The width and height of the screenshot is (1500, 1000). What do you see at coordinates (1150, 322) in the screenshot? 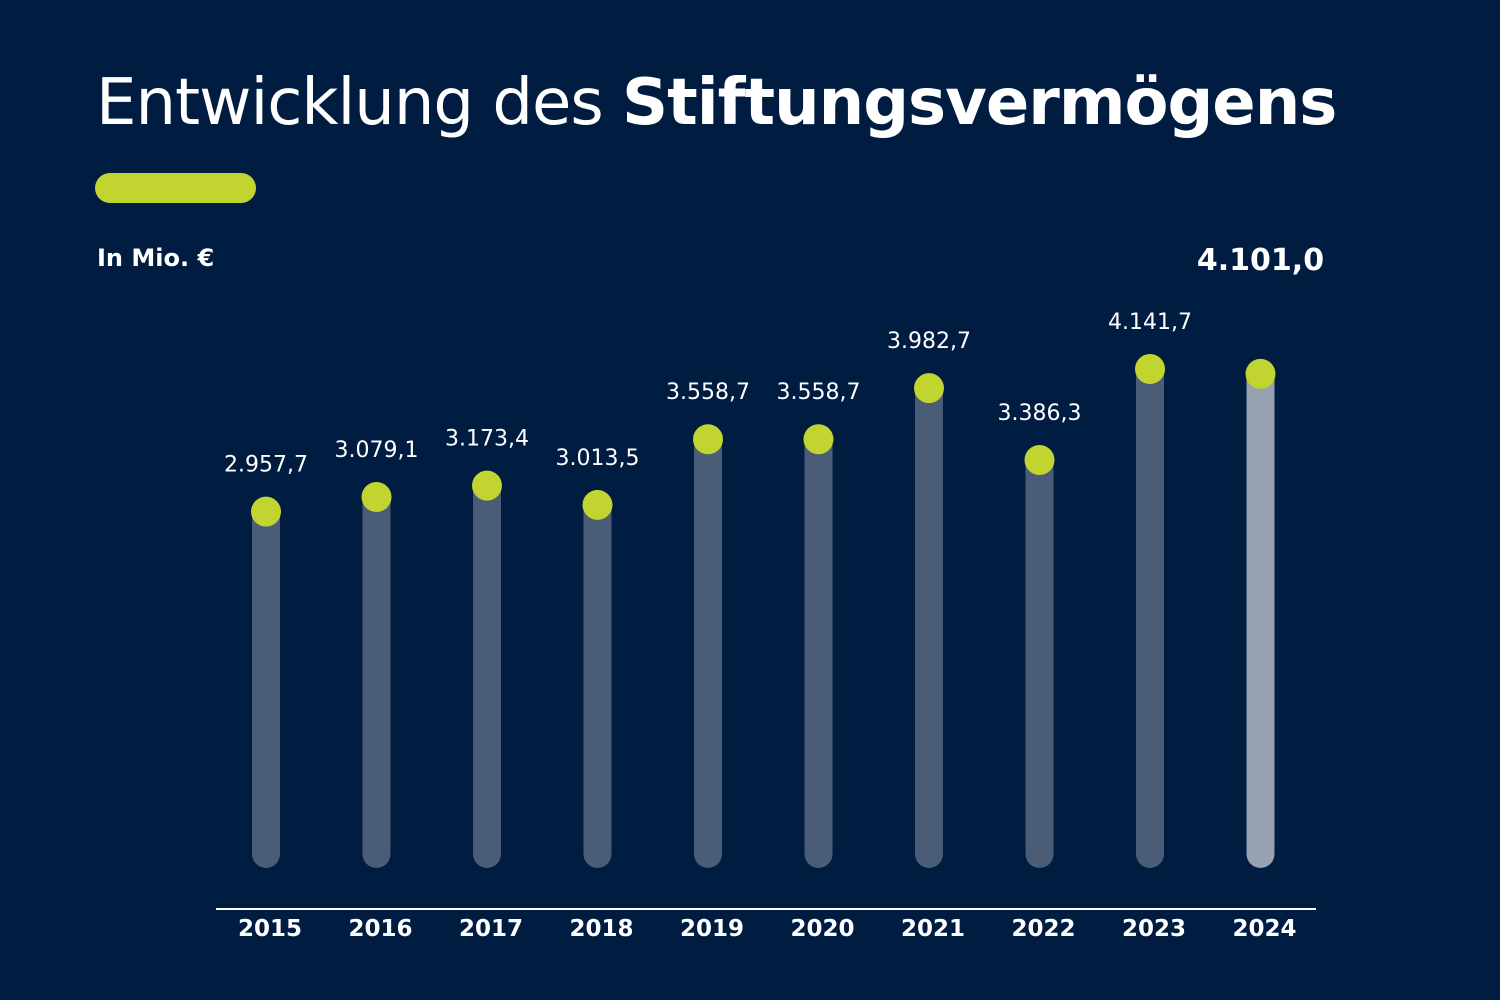
I see `value-label-2023: 4.141,7` at bounding box center [1150, 322].